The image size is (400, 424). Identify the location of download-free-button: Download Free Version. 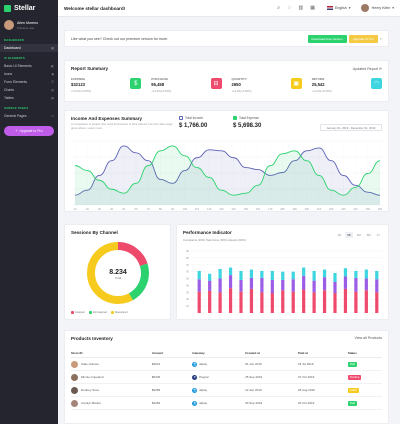
(327, 38).